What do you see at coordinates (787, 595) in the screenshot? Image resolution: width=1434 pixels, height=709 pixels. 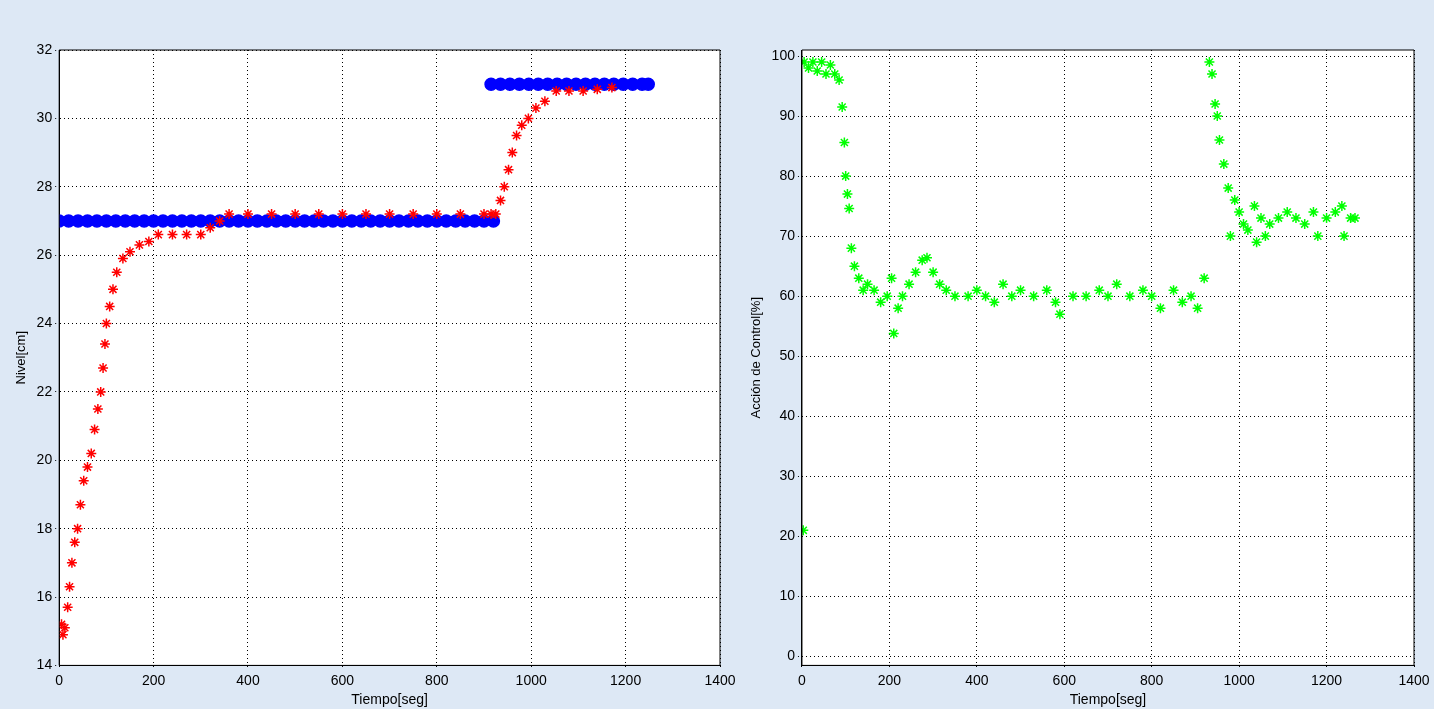 I see `y-tick-label: 10` at bounding box center [787, 595].